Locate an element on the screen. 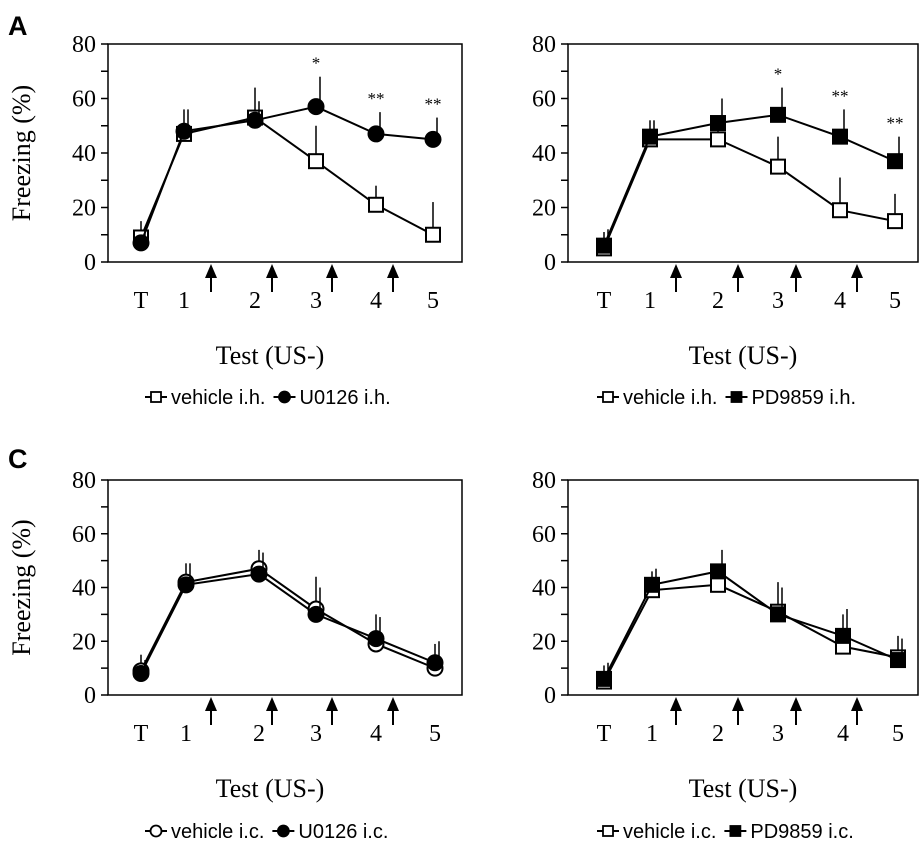 Image resolution: width=920 pixels, height=850 pixels. legend: vehicle i.c. PD9859 i.c. is located at coordinates (725, 832).